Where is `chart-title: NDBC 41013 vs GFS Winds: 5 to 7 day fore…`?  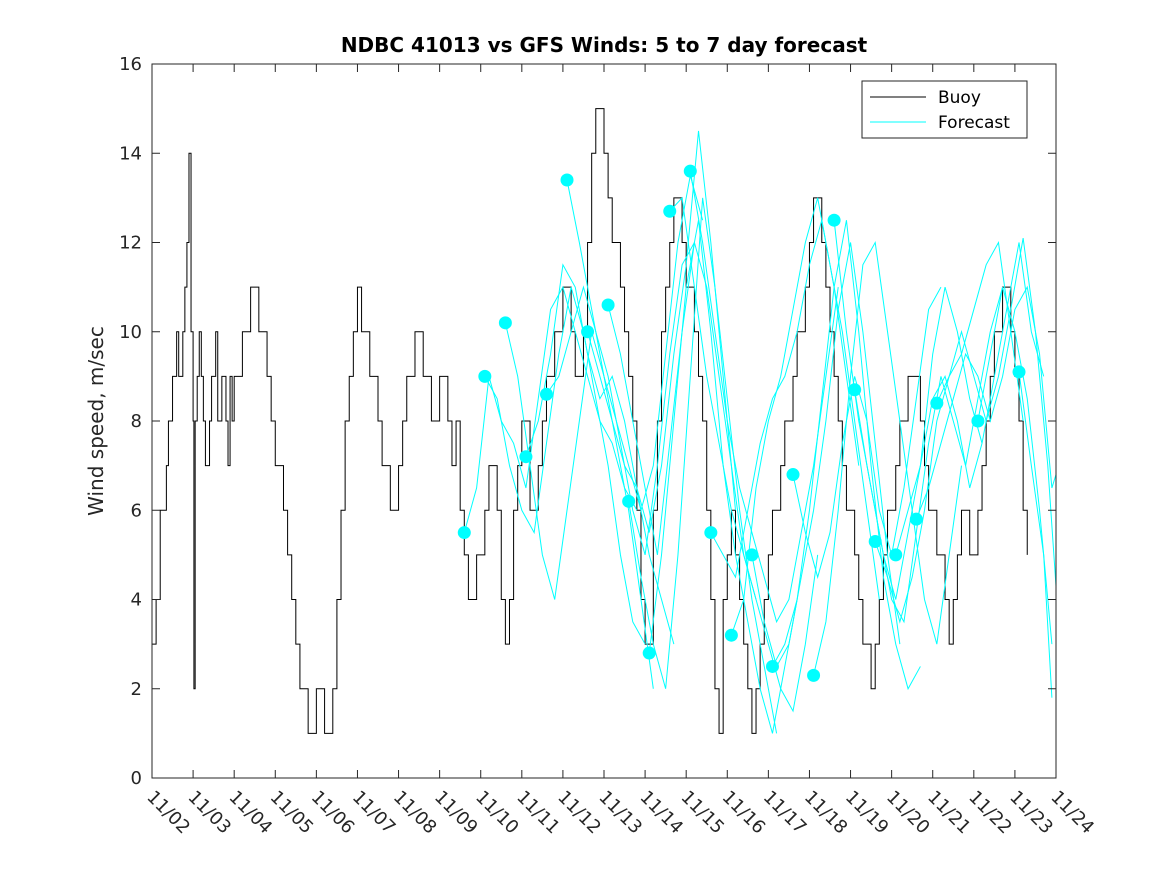
chart-title: NDBC 41013 vs GFS Winds: 5 to 7 day fore… is located at coordinates (604, 45).